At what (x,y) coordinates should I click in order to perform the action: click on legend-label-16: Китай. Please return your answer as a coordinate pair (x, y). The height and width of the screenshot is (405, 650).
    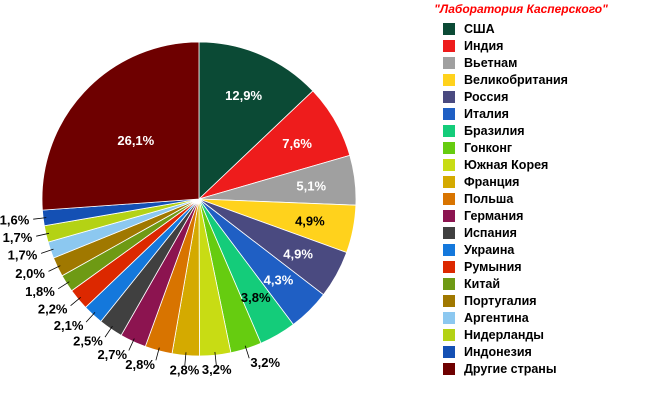
    Looking at the image, I should click on (482, 283).